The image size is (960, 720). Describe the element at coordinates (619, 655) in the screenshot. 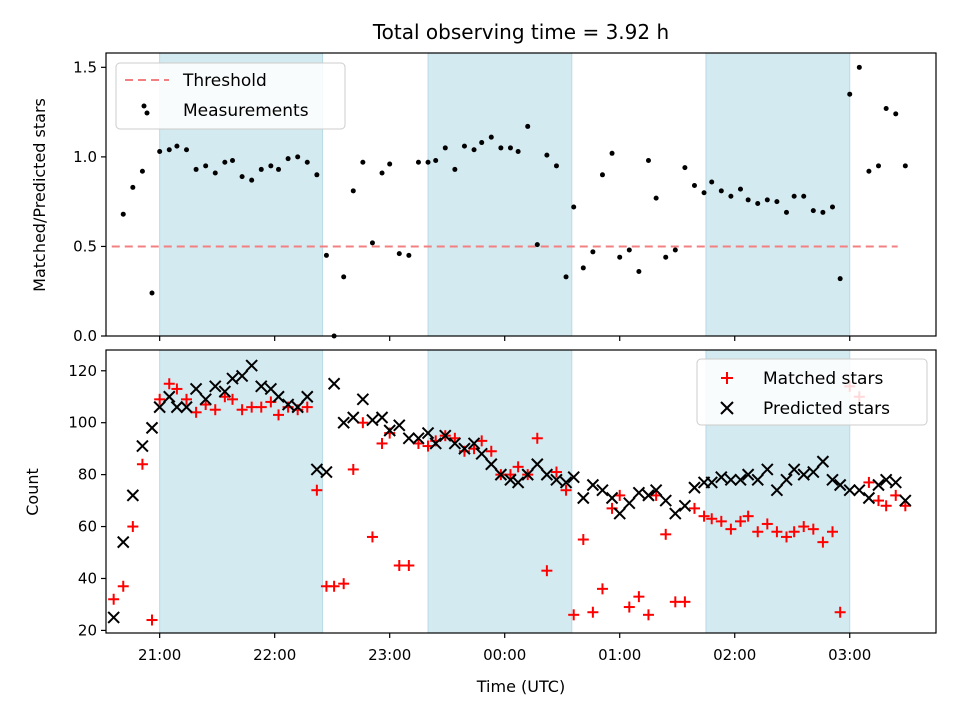

I see `bottom-x-tick-label: 01:00` at that location.